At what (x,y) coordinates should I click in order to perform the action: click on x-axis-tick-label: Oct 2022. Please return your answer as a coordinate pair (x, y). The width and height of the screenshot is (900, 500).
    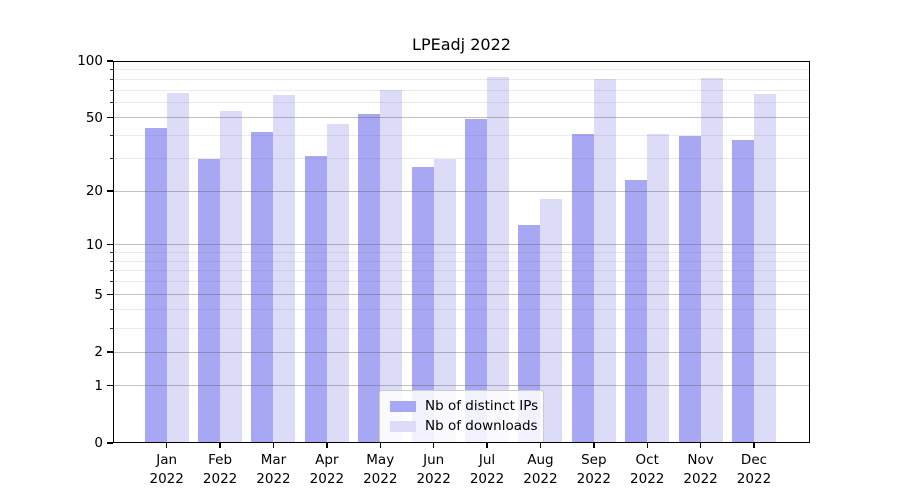
    Looking at the image, I should click on (647, 469).